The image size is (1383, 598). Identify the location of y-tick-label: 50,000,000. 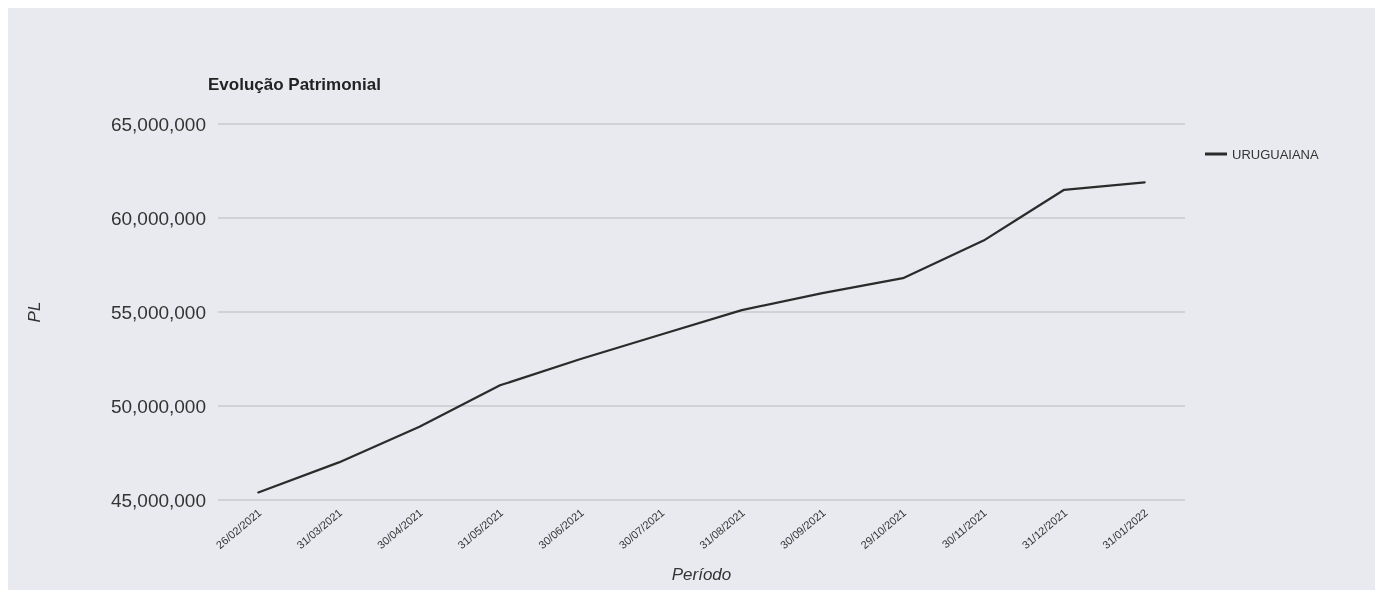
(158, 406).